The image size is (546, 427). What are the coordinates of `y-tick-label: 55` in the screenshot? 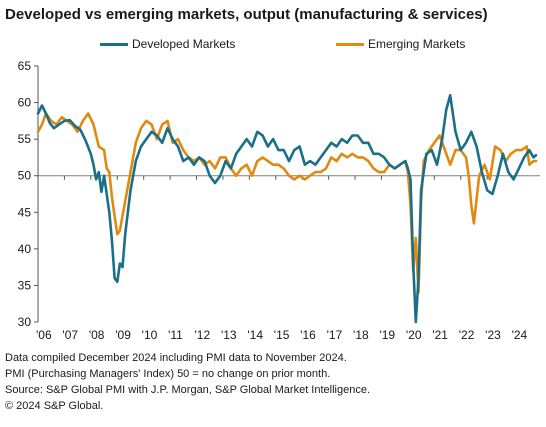 It's located at (25, 139).